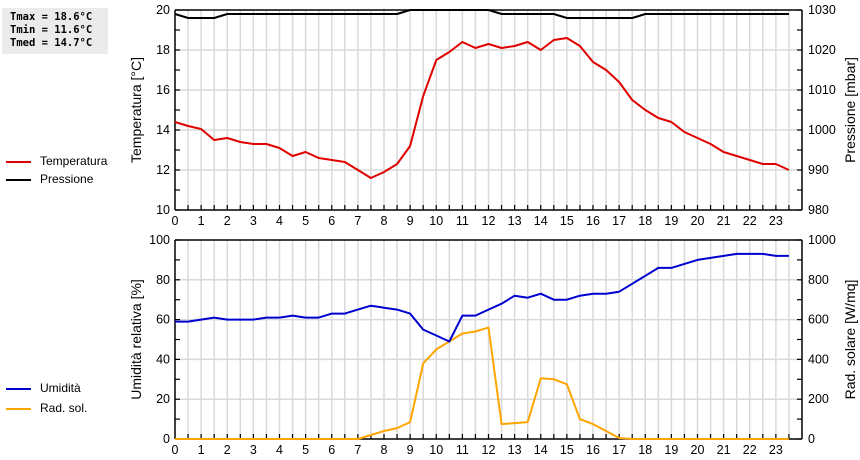 The height and width of the screenshot is (460, 860). I want to click on tmin-label: Tmin = 11.6°C, so click(51, 30).